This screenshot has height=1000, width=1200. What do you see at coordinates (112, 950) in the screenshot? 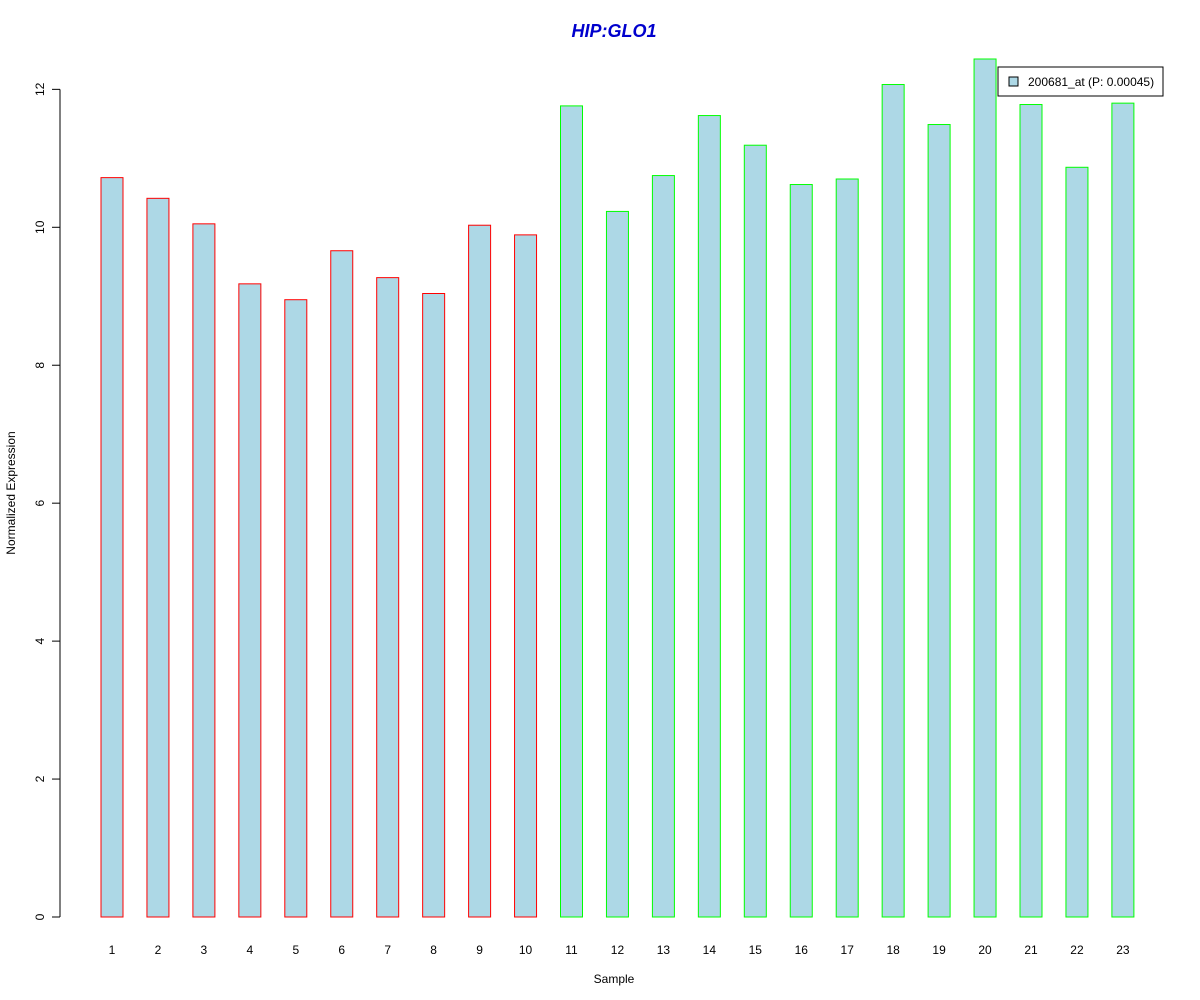
I see `x-tick-label: 1` at bounding box center [112, 950].